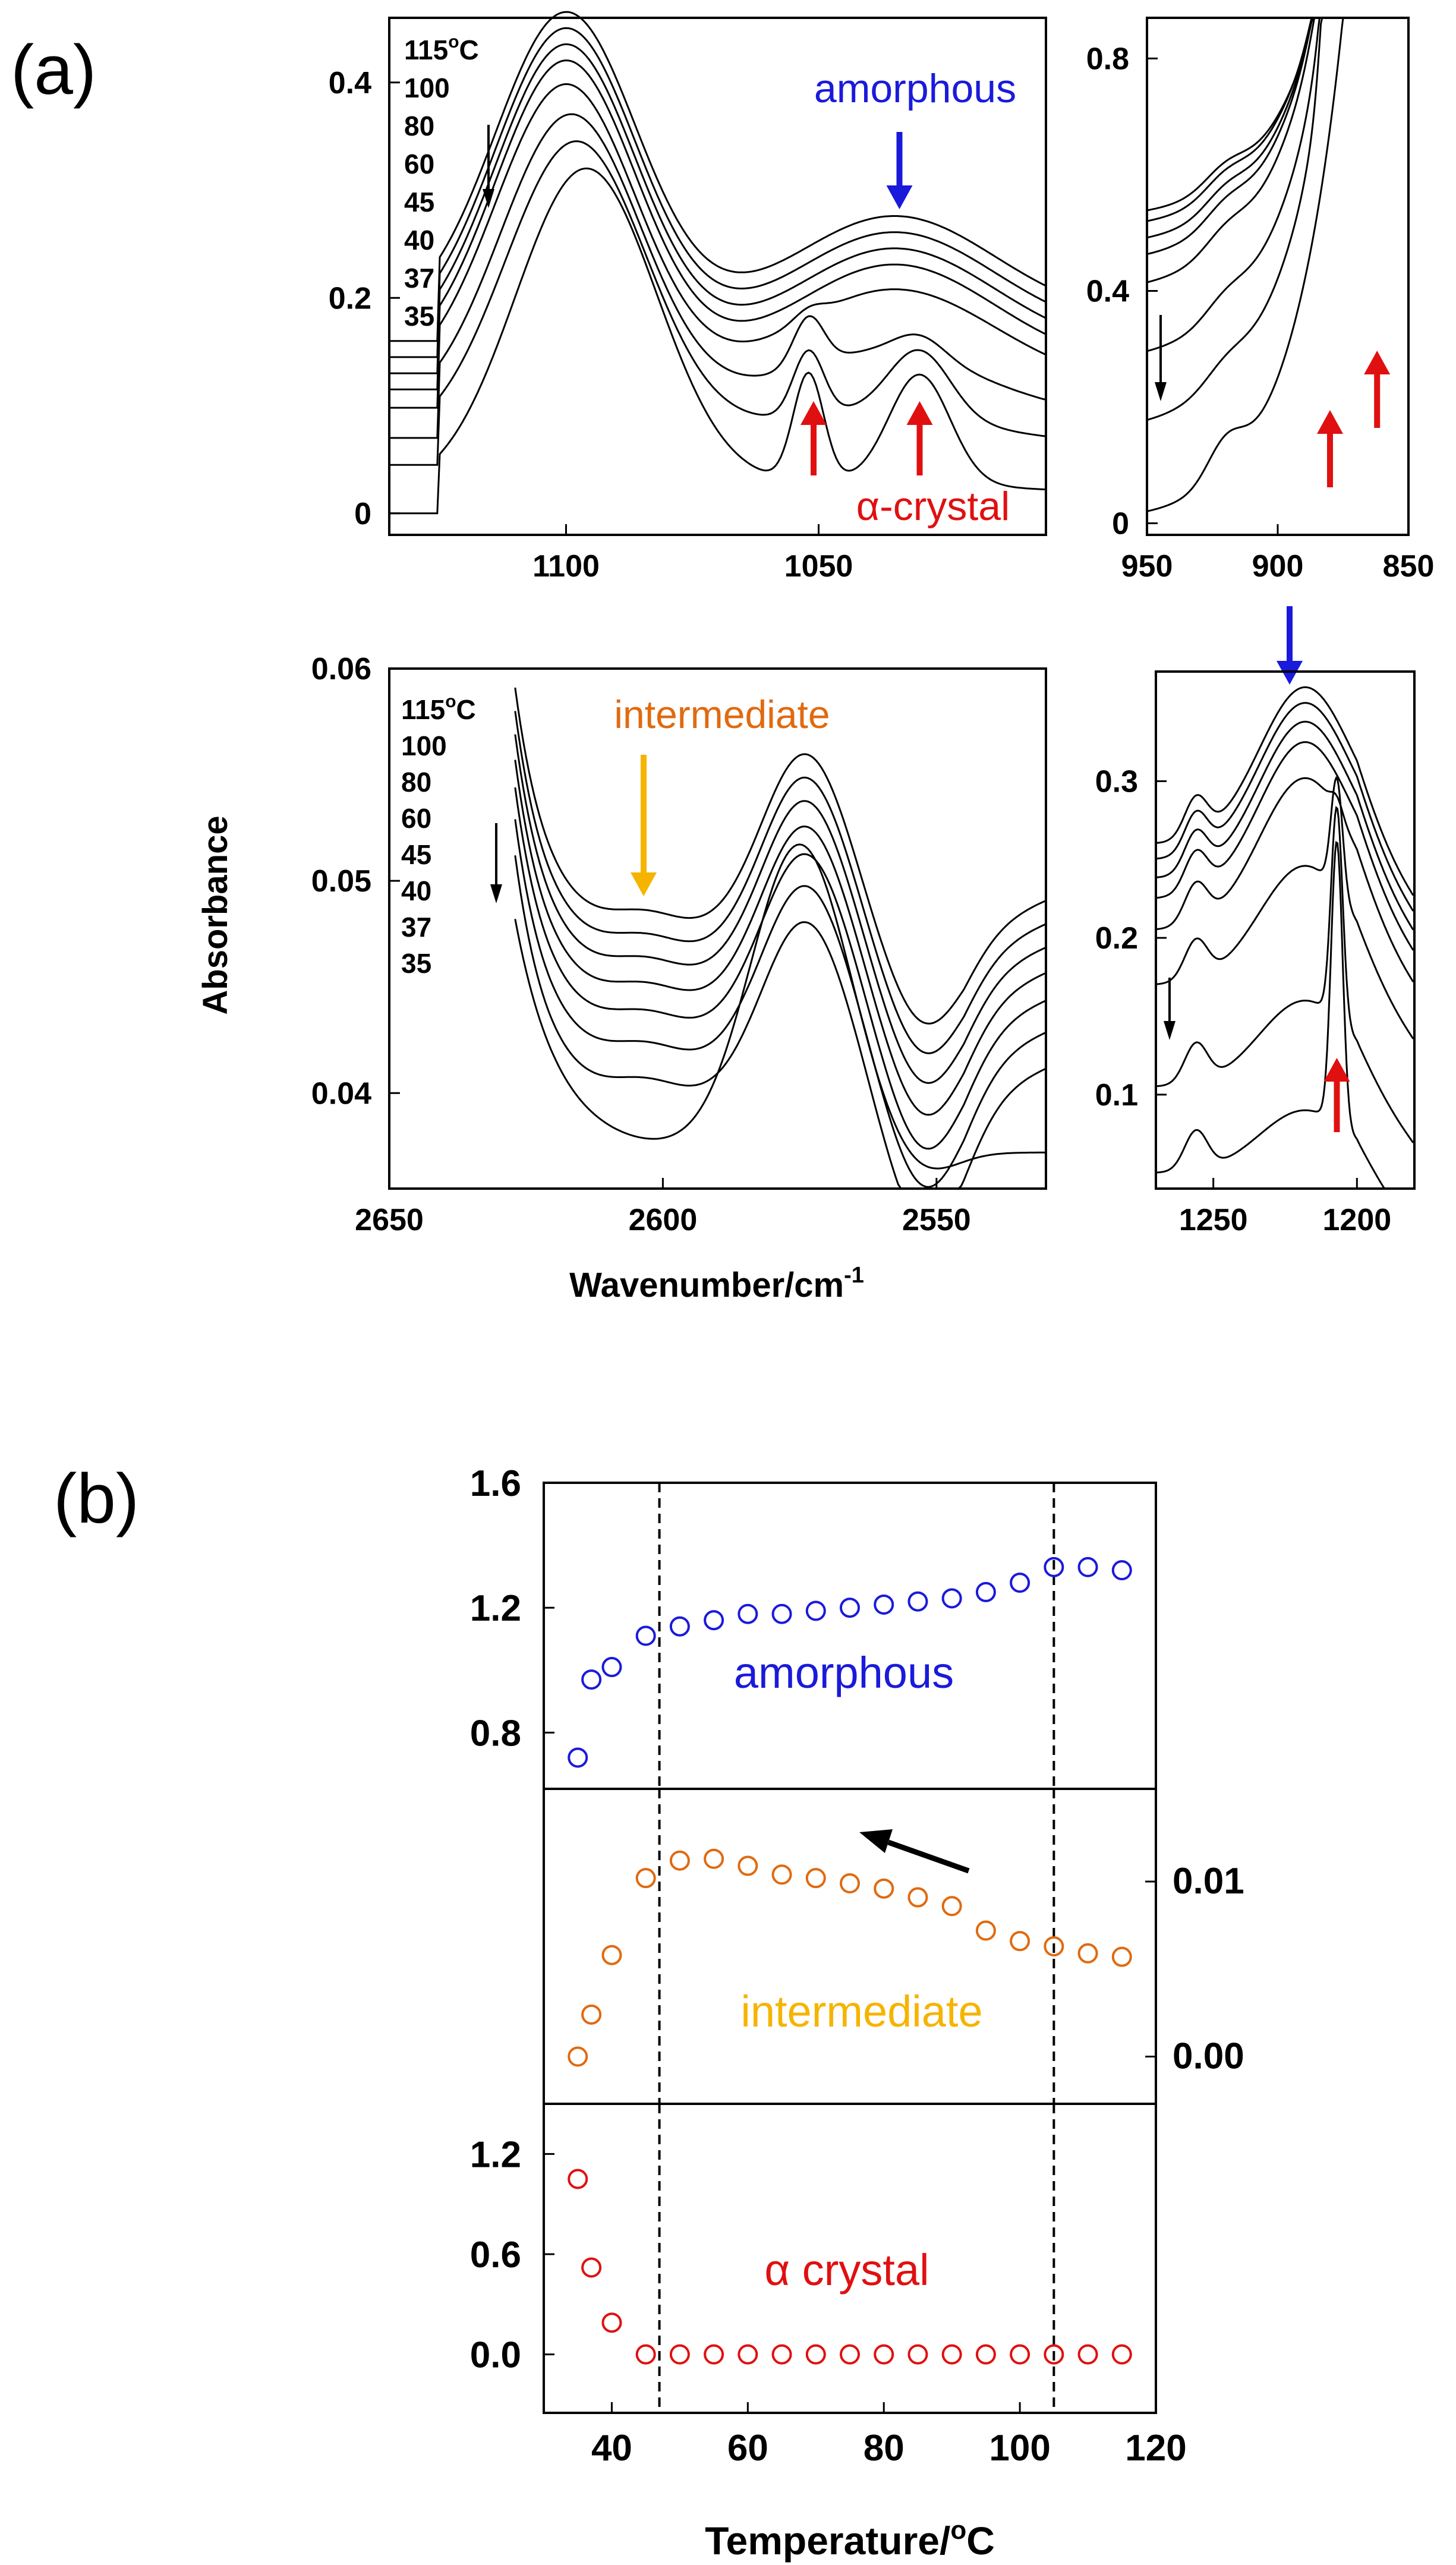 Image resolution: width=1456 pixels, height=2565 pixels. Describe the element at coordinates (847, 2270) in the screenshot. I see `b3-series-label: α crystal` at that location.